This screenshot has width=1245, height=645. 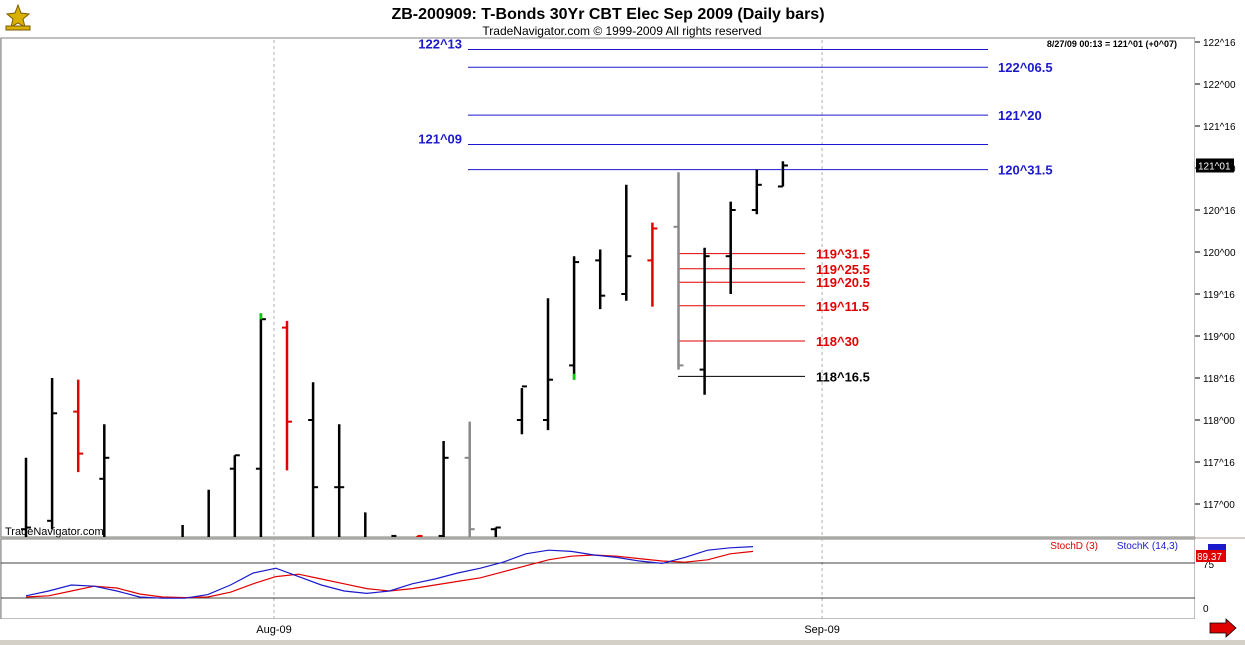 What do you see at coordinates (1219, 85) in the screenshot?
I see `price-tick-label: 122^00` at bounding box center [1219, 85].